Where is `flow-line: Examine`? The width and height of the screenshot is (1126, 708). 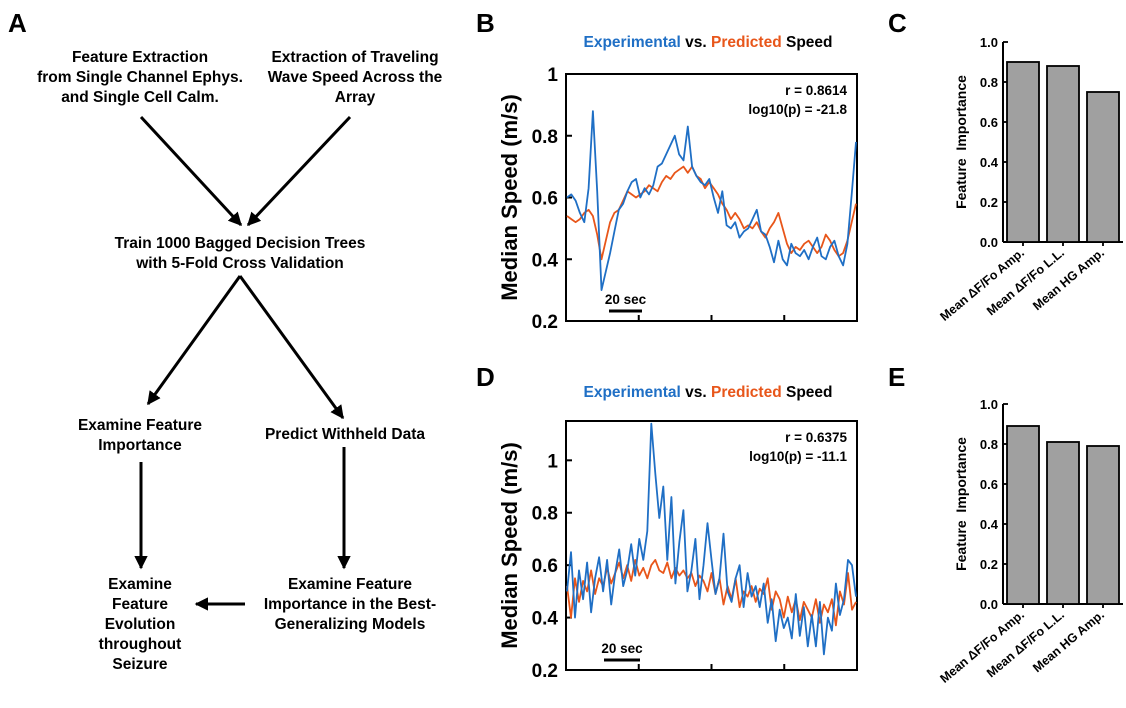
flow-line: Examine is located at coordinates (140, 584).